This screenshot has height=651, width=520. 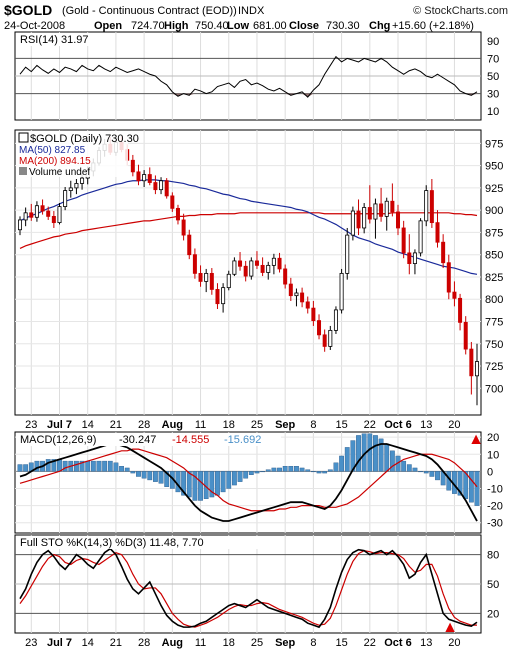 What do you see at coordinates (493, 438) in the screenshot?
I see `macd-tick-label: 20` at bounding box center [493, 438].